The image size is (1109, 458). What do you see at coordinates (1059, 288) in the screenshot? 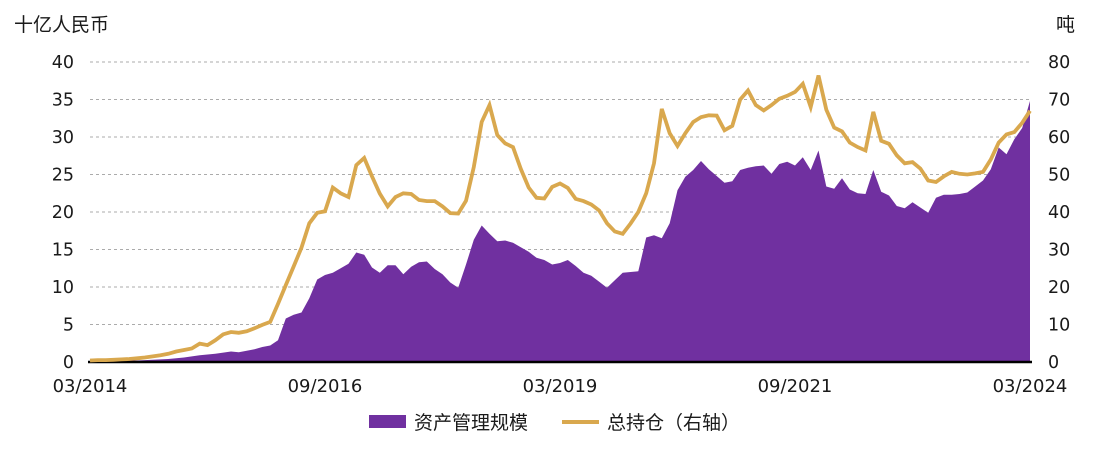
I see `right-axis-tick-label: 20` at bounding box center [1059, 288].